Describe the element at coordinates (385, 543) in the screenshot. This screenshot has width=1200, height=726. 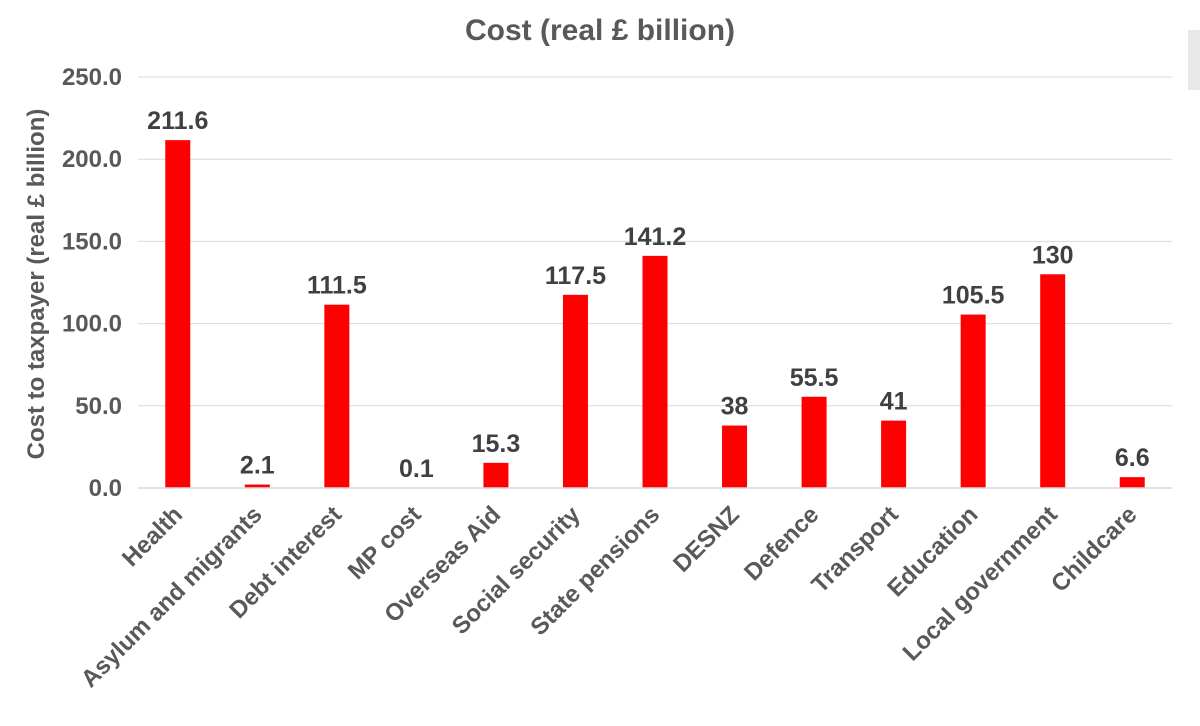
I see `x-tick-label: MP cost` at that location.